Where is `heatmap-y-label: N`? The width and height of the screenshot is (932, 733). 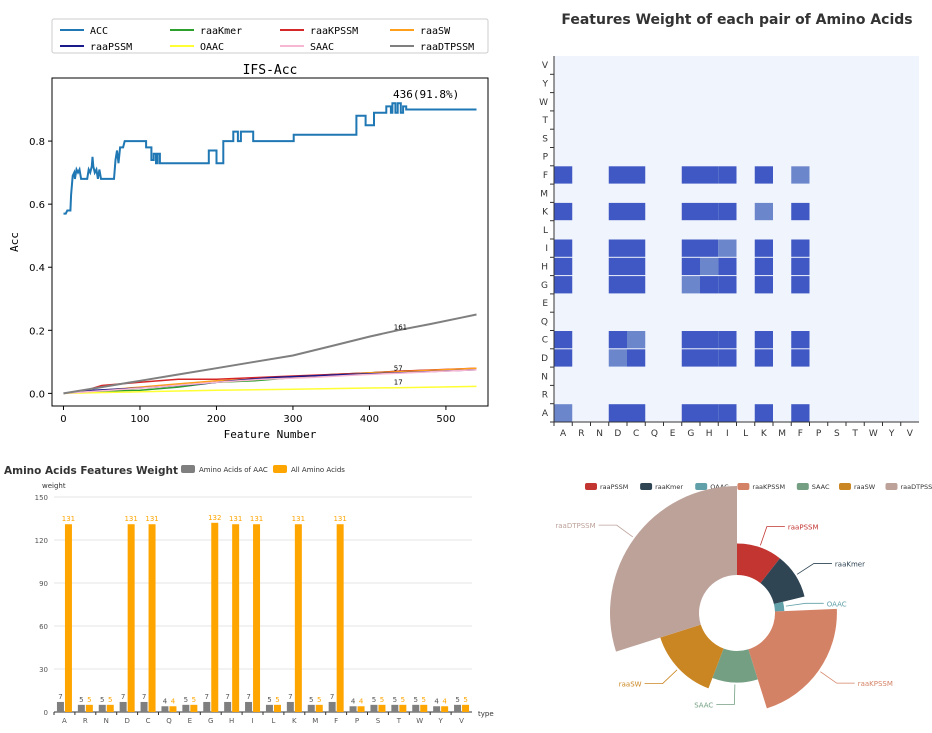
heatmap-y-label: N is located at coordinates (544, 377).